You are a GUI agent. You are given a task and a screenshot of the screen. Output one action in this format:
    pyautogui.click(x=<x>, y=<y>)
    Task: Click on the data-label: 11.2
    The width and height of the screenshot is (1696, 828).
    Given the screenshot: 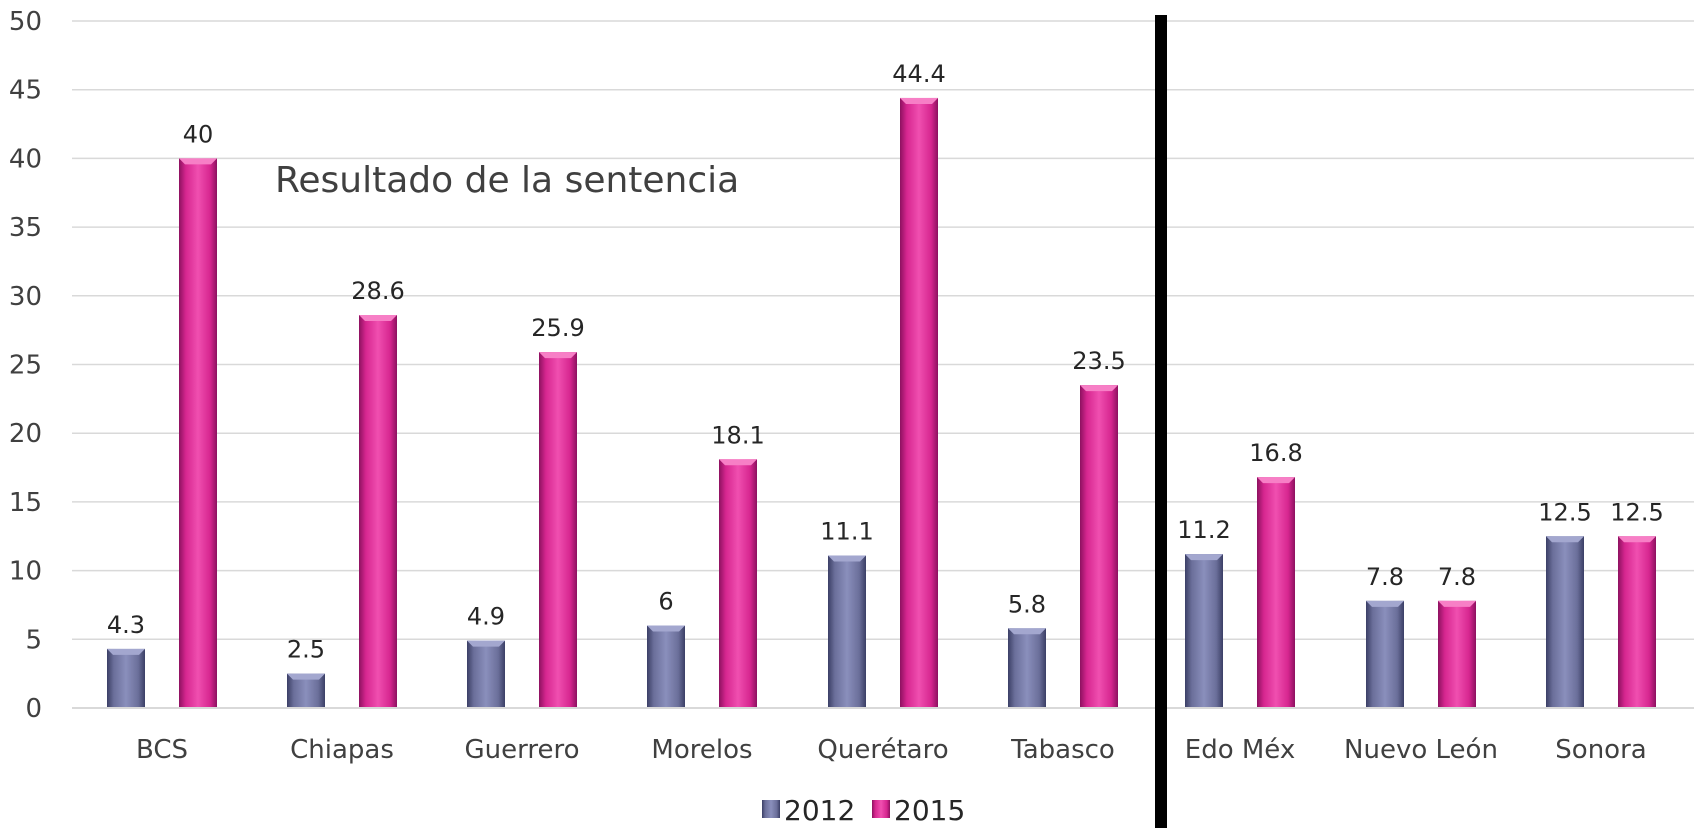 What is the action you would take?
    pyautogui.click(x=1203, y=530)
    